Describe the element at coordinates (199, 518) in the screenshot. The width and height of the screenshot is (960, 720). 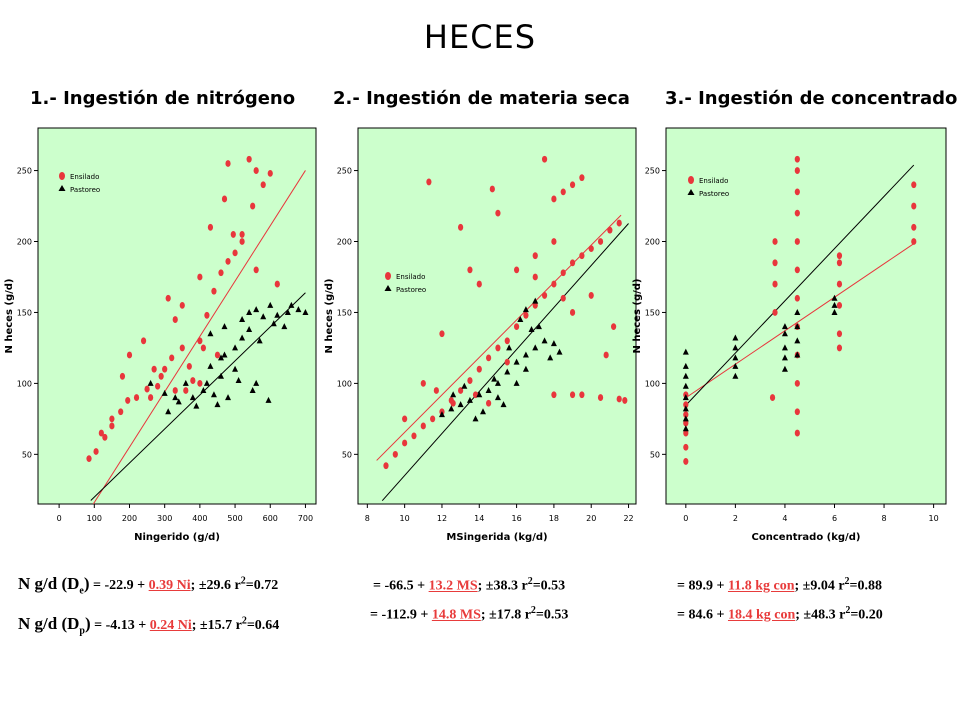
I see `x-tick-label: 400` at that location.